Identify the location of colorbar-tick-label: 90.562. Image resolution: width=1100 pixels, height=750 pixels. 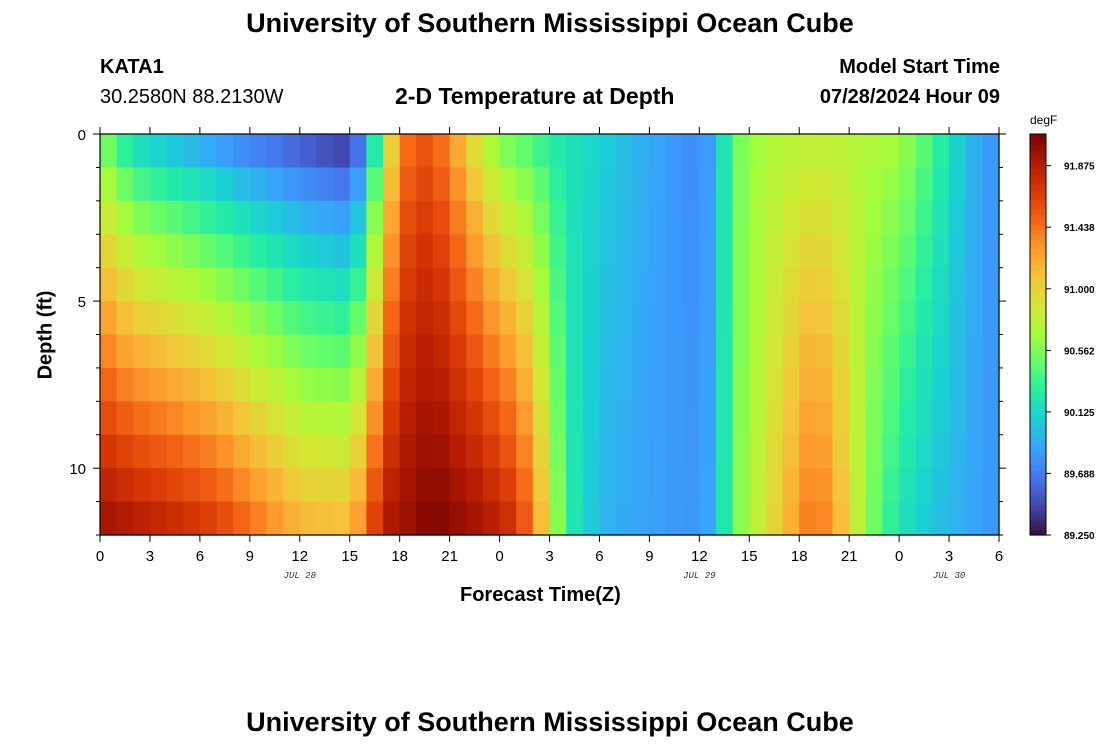
(1079, 351).